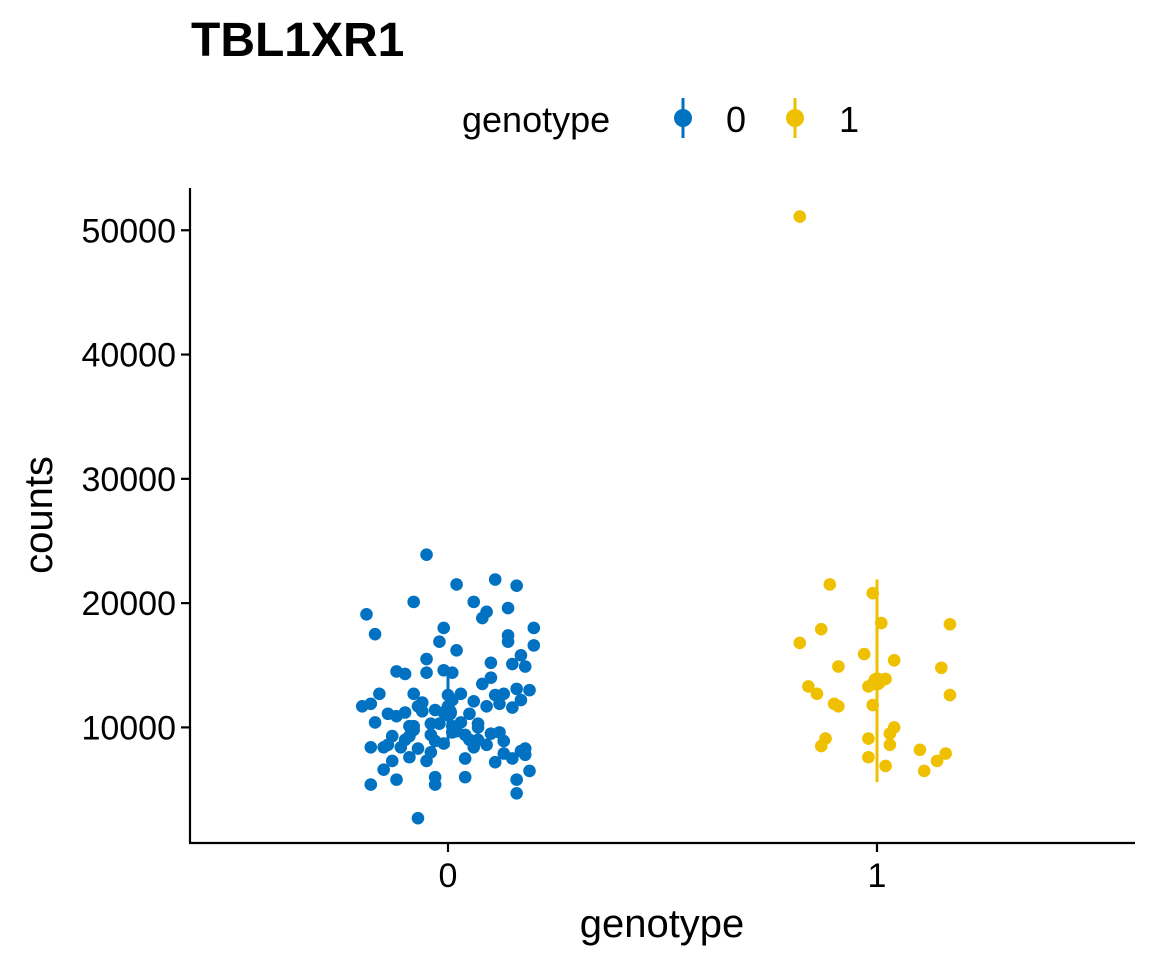  I want to click on y-tick-label: 30000, so click(128, 480).